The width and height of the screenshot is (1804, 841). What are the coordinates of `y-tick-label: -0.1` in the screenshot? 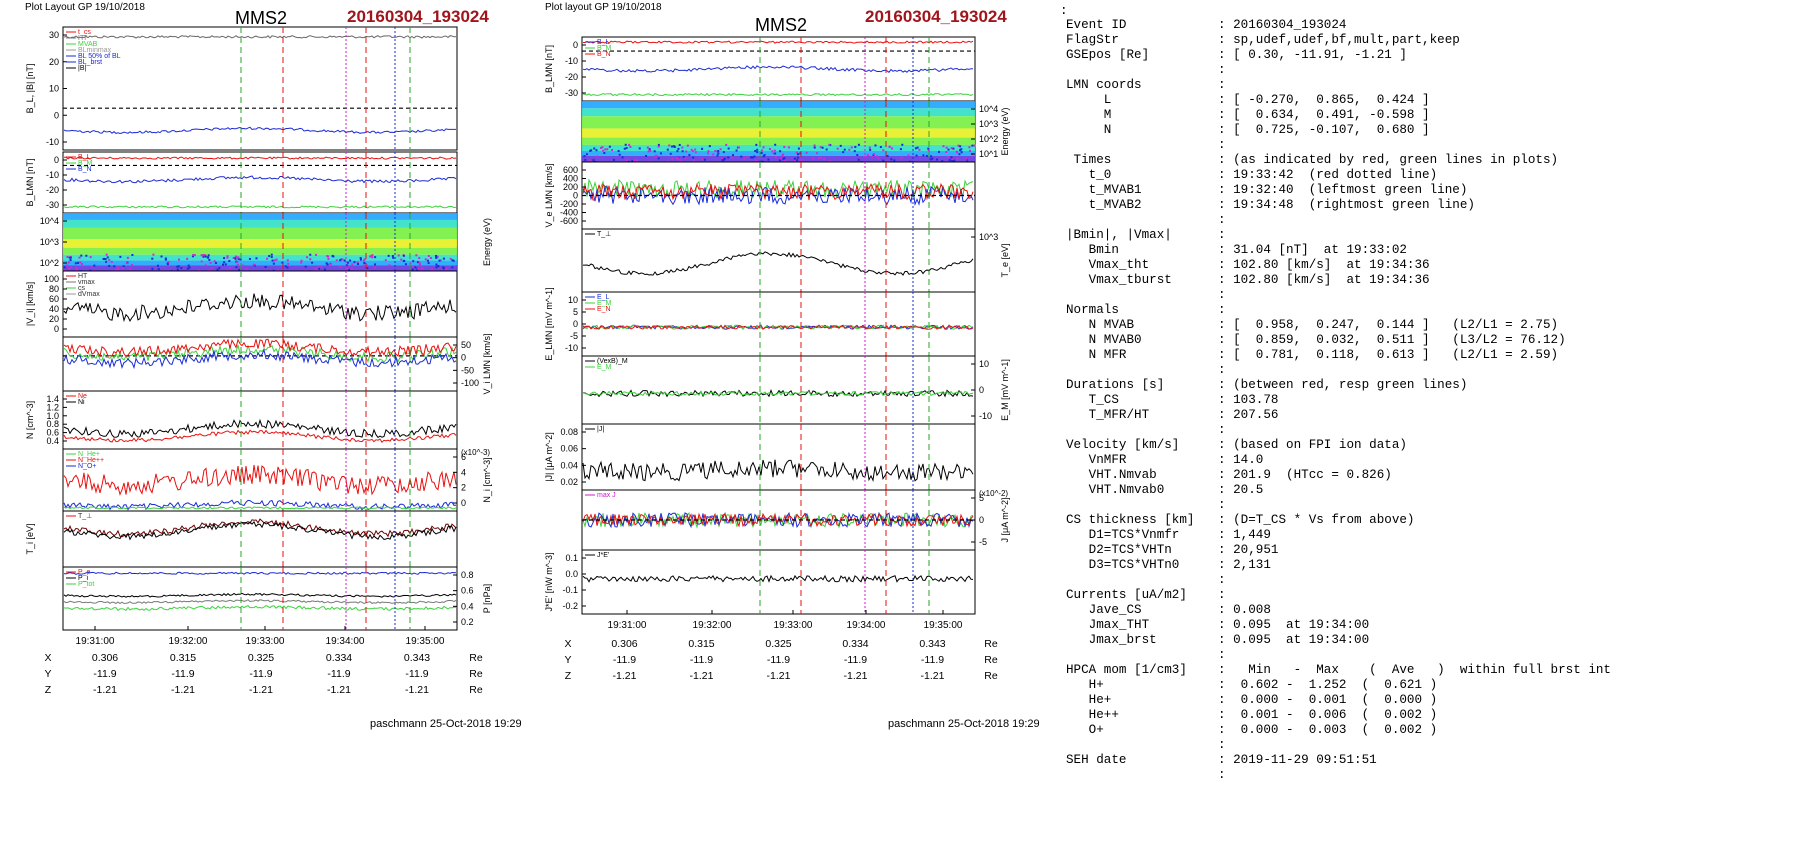 It's located at (570, 590).